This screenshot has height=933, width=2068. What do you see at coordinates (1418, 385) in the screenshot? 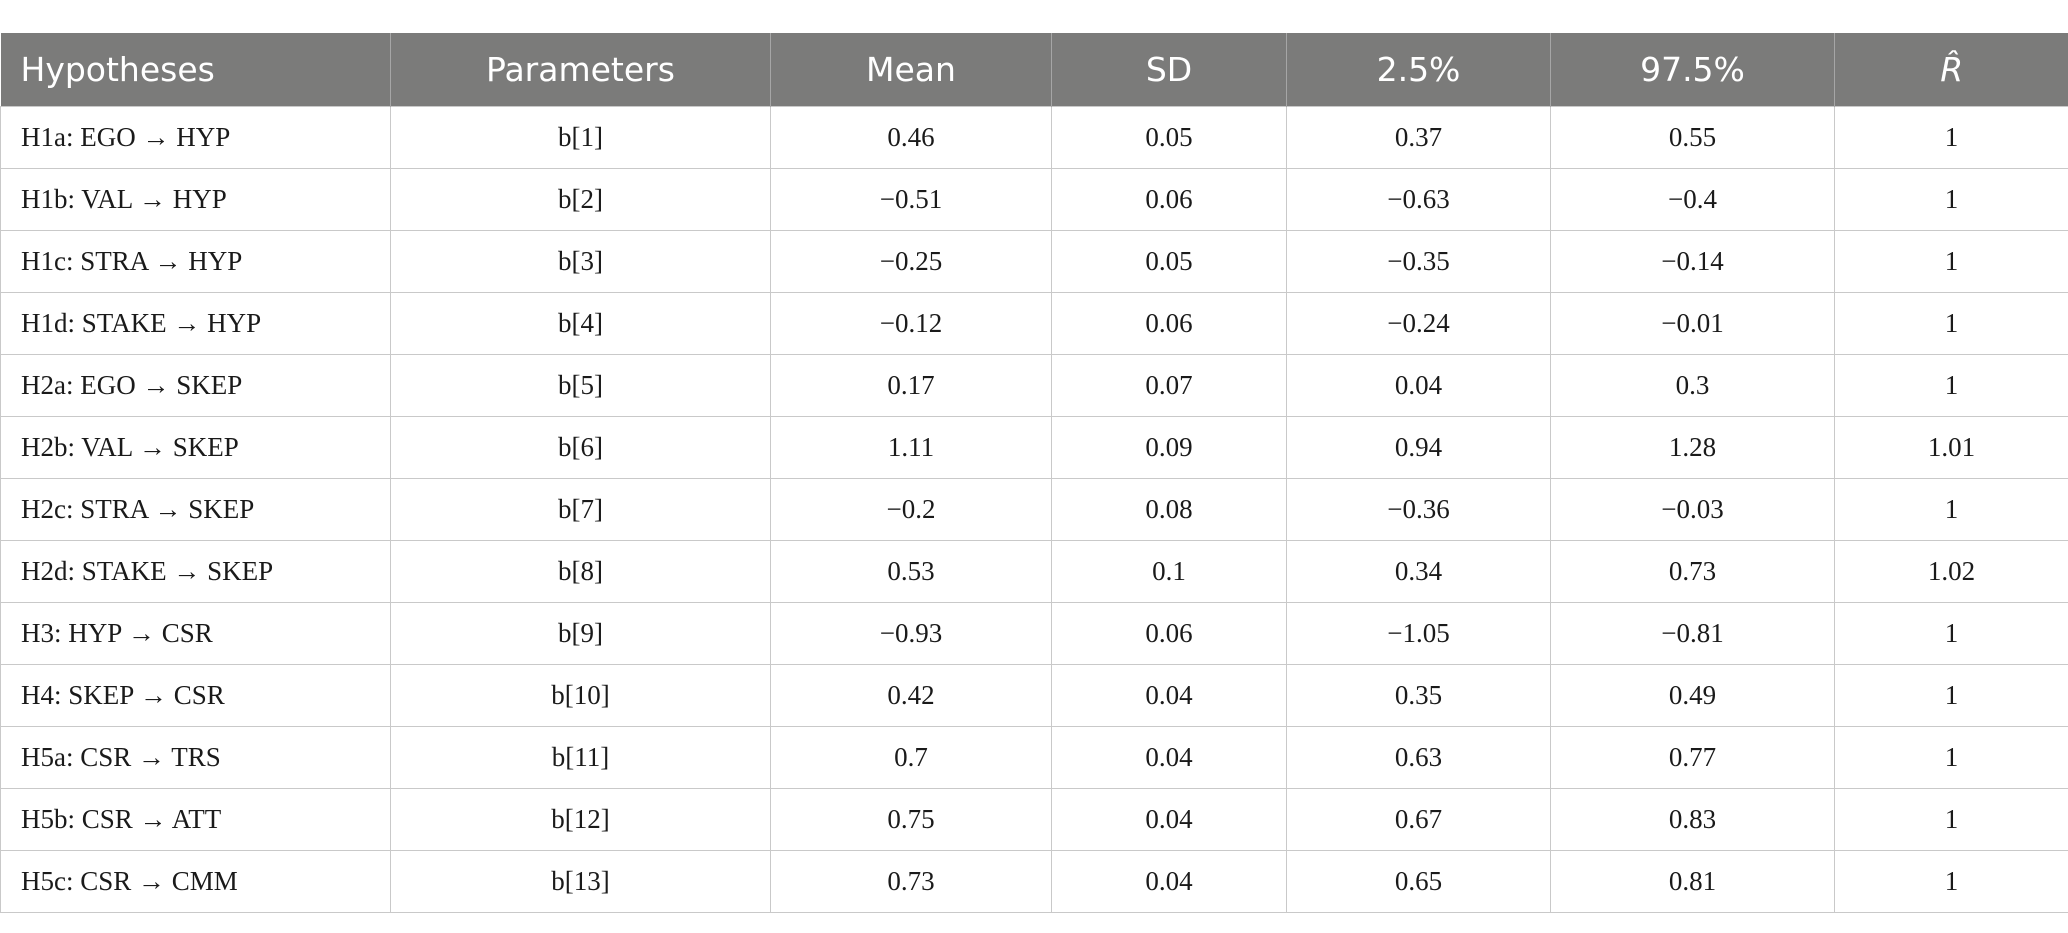
I see `lower-ci-cell: 0.04` at bounding box center [1418, 385].